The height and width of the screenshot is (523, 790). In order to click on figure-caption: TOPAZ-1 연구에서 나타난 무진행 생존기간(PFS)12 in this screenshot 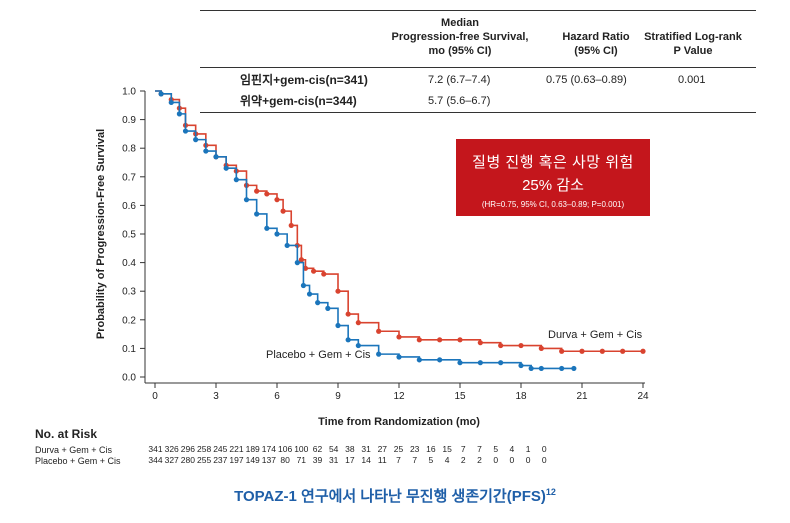, I will do `click(395, 495)`.